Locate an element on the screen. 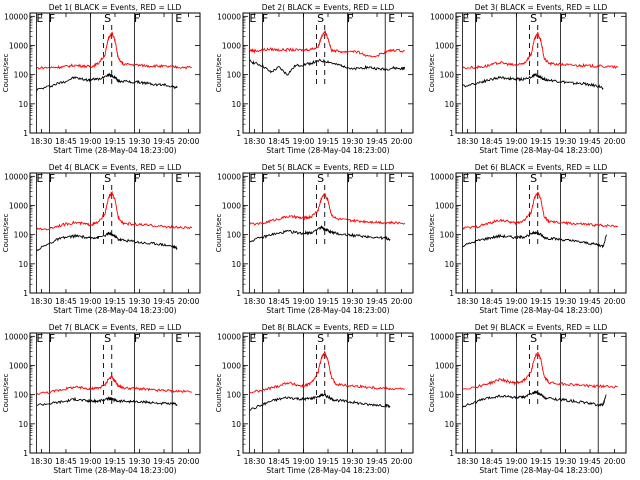 The image size is (640, 480). chart-title: Det 6( BLACK = Events, RED = LLD is located at coordinates (541, 167).